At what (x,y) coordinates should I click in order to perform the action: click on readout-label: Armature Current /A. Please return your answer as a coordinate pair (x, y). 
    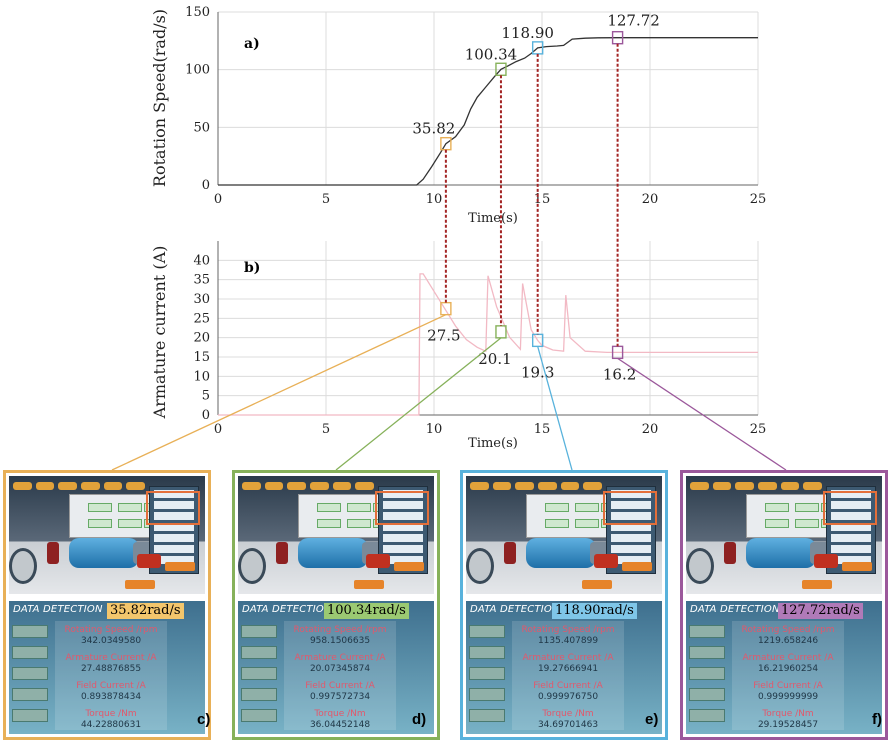
    Looking at the image, I should click on (340, 658).